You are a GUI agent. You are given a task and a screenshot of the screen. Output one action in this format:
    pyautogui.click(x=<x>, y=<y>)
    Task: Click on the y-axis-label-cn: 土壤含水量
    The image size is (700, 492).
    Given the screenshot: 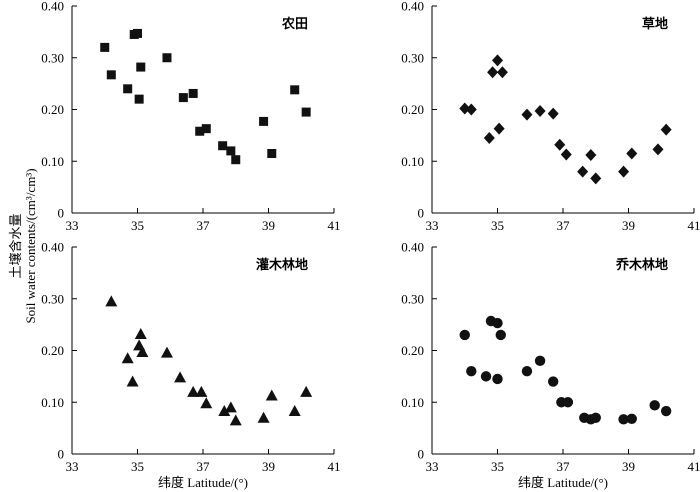 What is the action you would take?
    pyautogui.click(x=15, y=245)
    